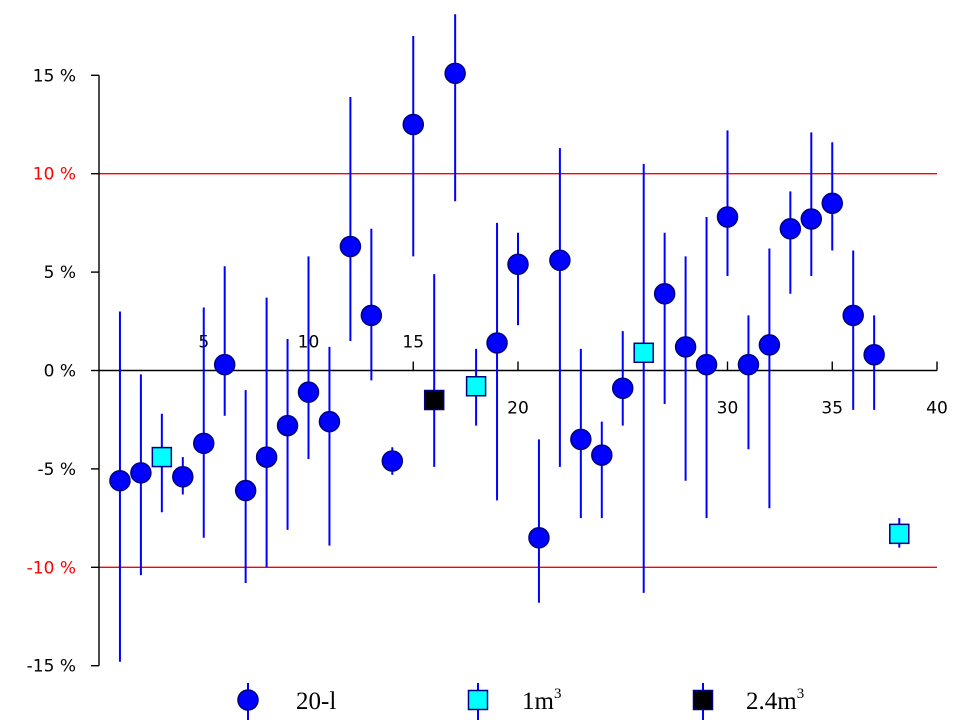  I want to click on legend-label: 2.4m3, so click(775, 700).